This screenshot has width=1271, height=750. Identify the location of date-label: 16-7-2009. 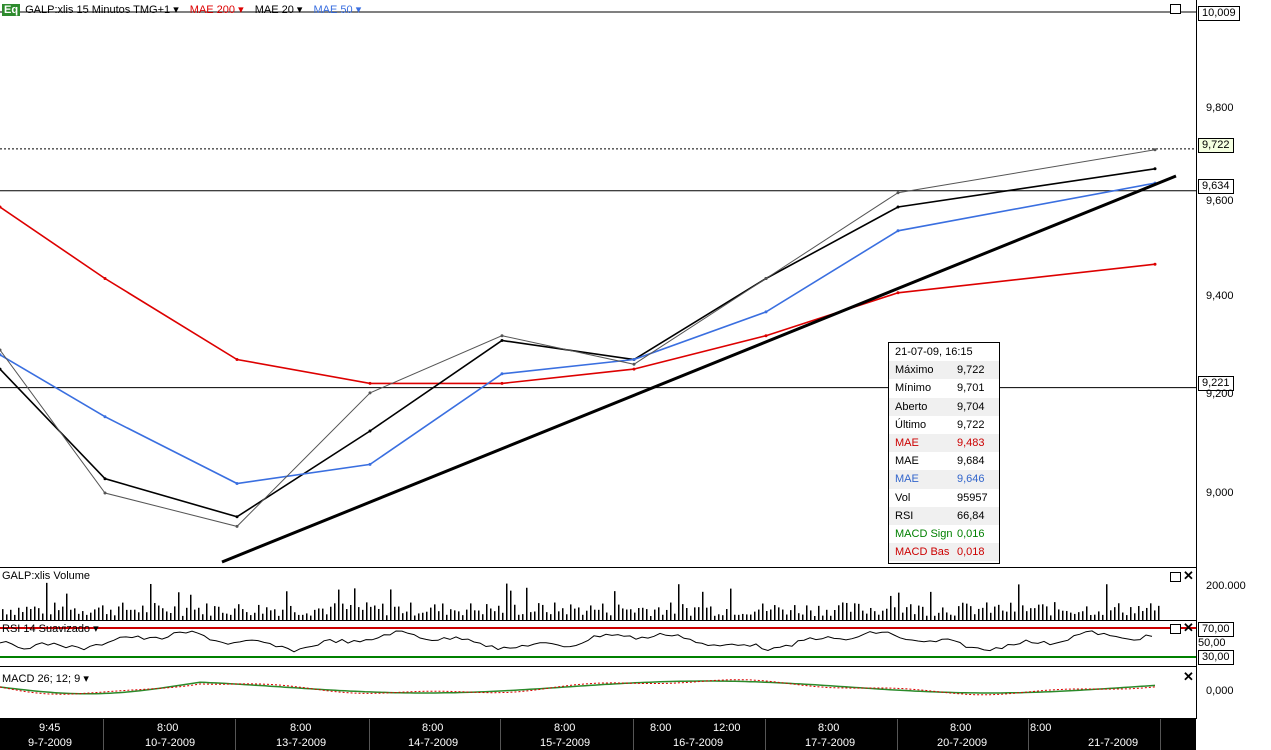
(698, 743).